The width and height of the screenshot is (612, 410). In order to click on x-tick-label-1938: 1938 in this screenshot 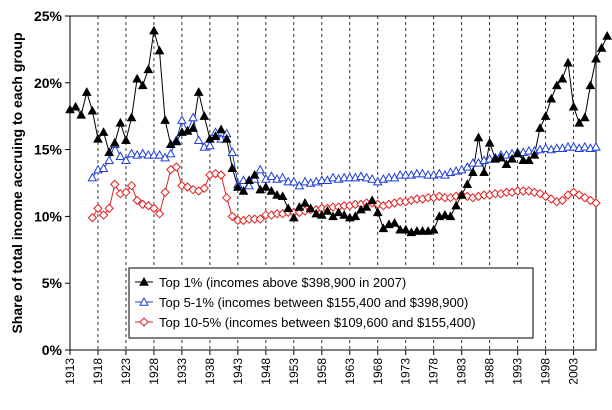, I will do `click(210, 371)`.